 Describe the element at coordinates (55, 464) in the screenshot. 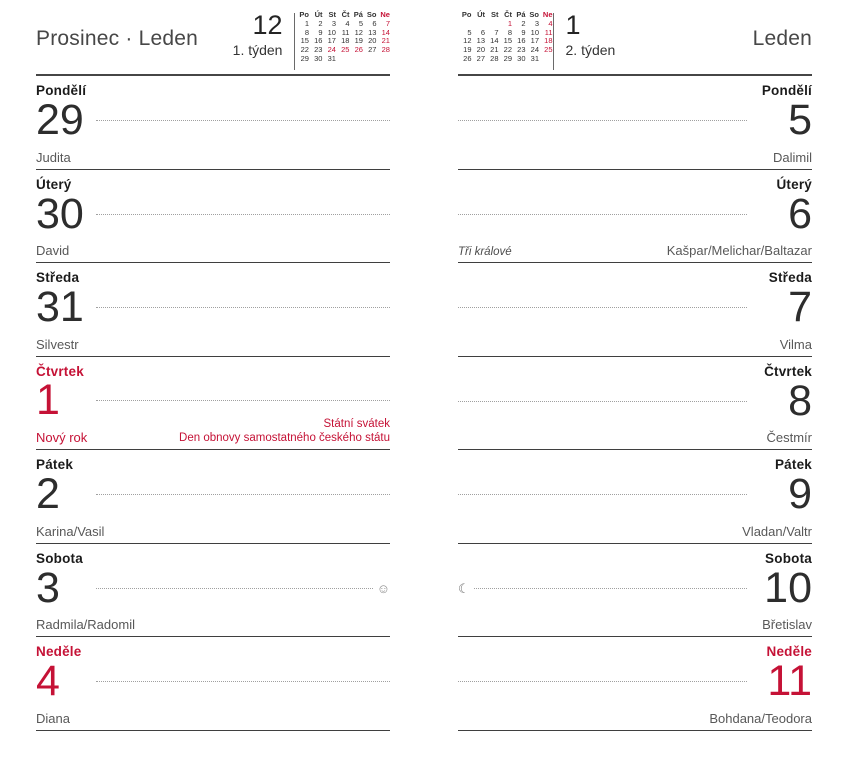

I see `day-name-label: Pátek` at that location.